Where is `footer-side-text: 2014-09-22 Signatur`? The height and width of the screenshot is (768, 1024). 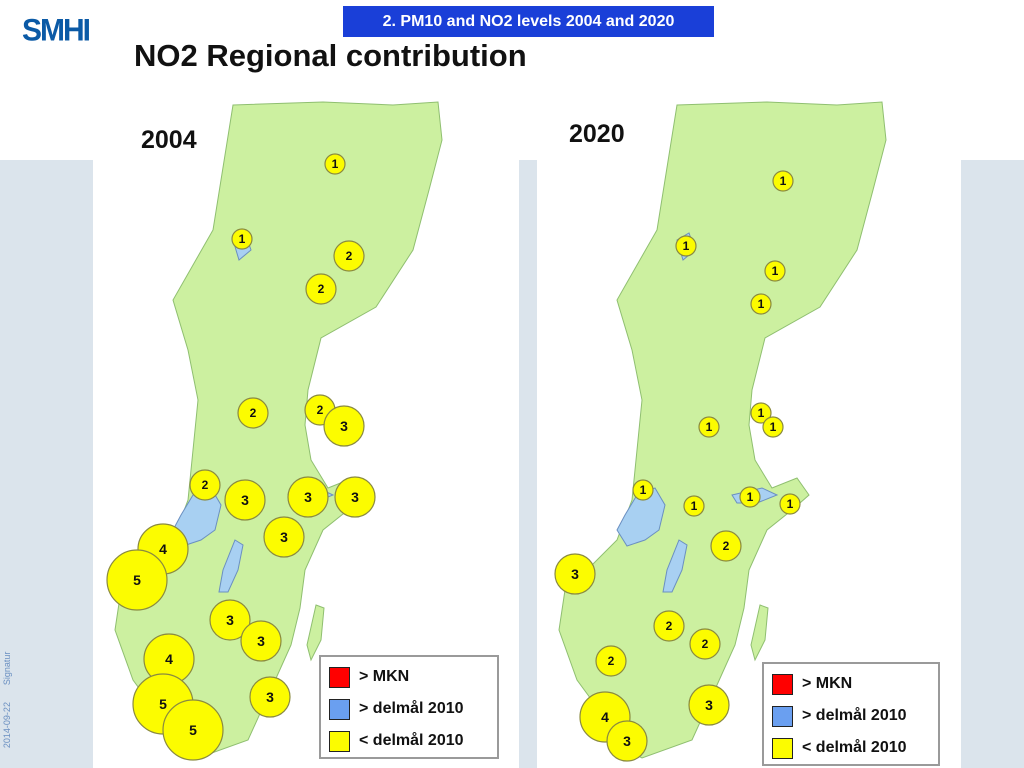 footer-side-text: 2014-09-22 Signatur is located at coordinates (7, 707).